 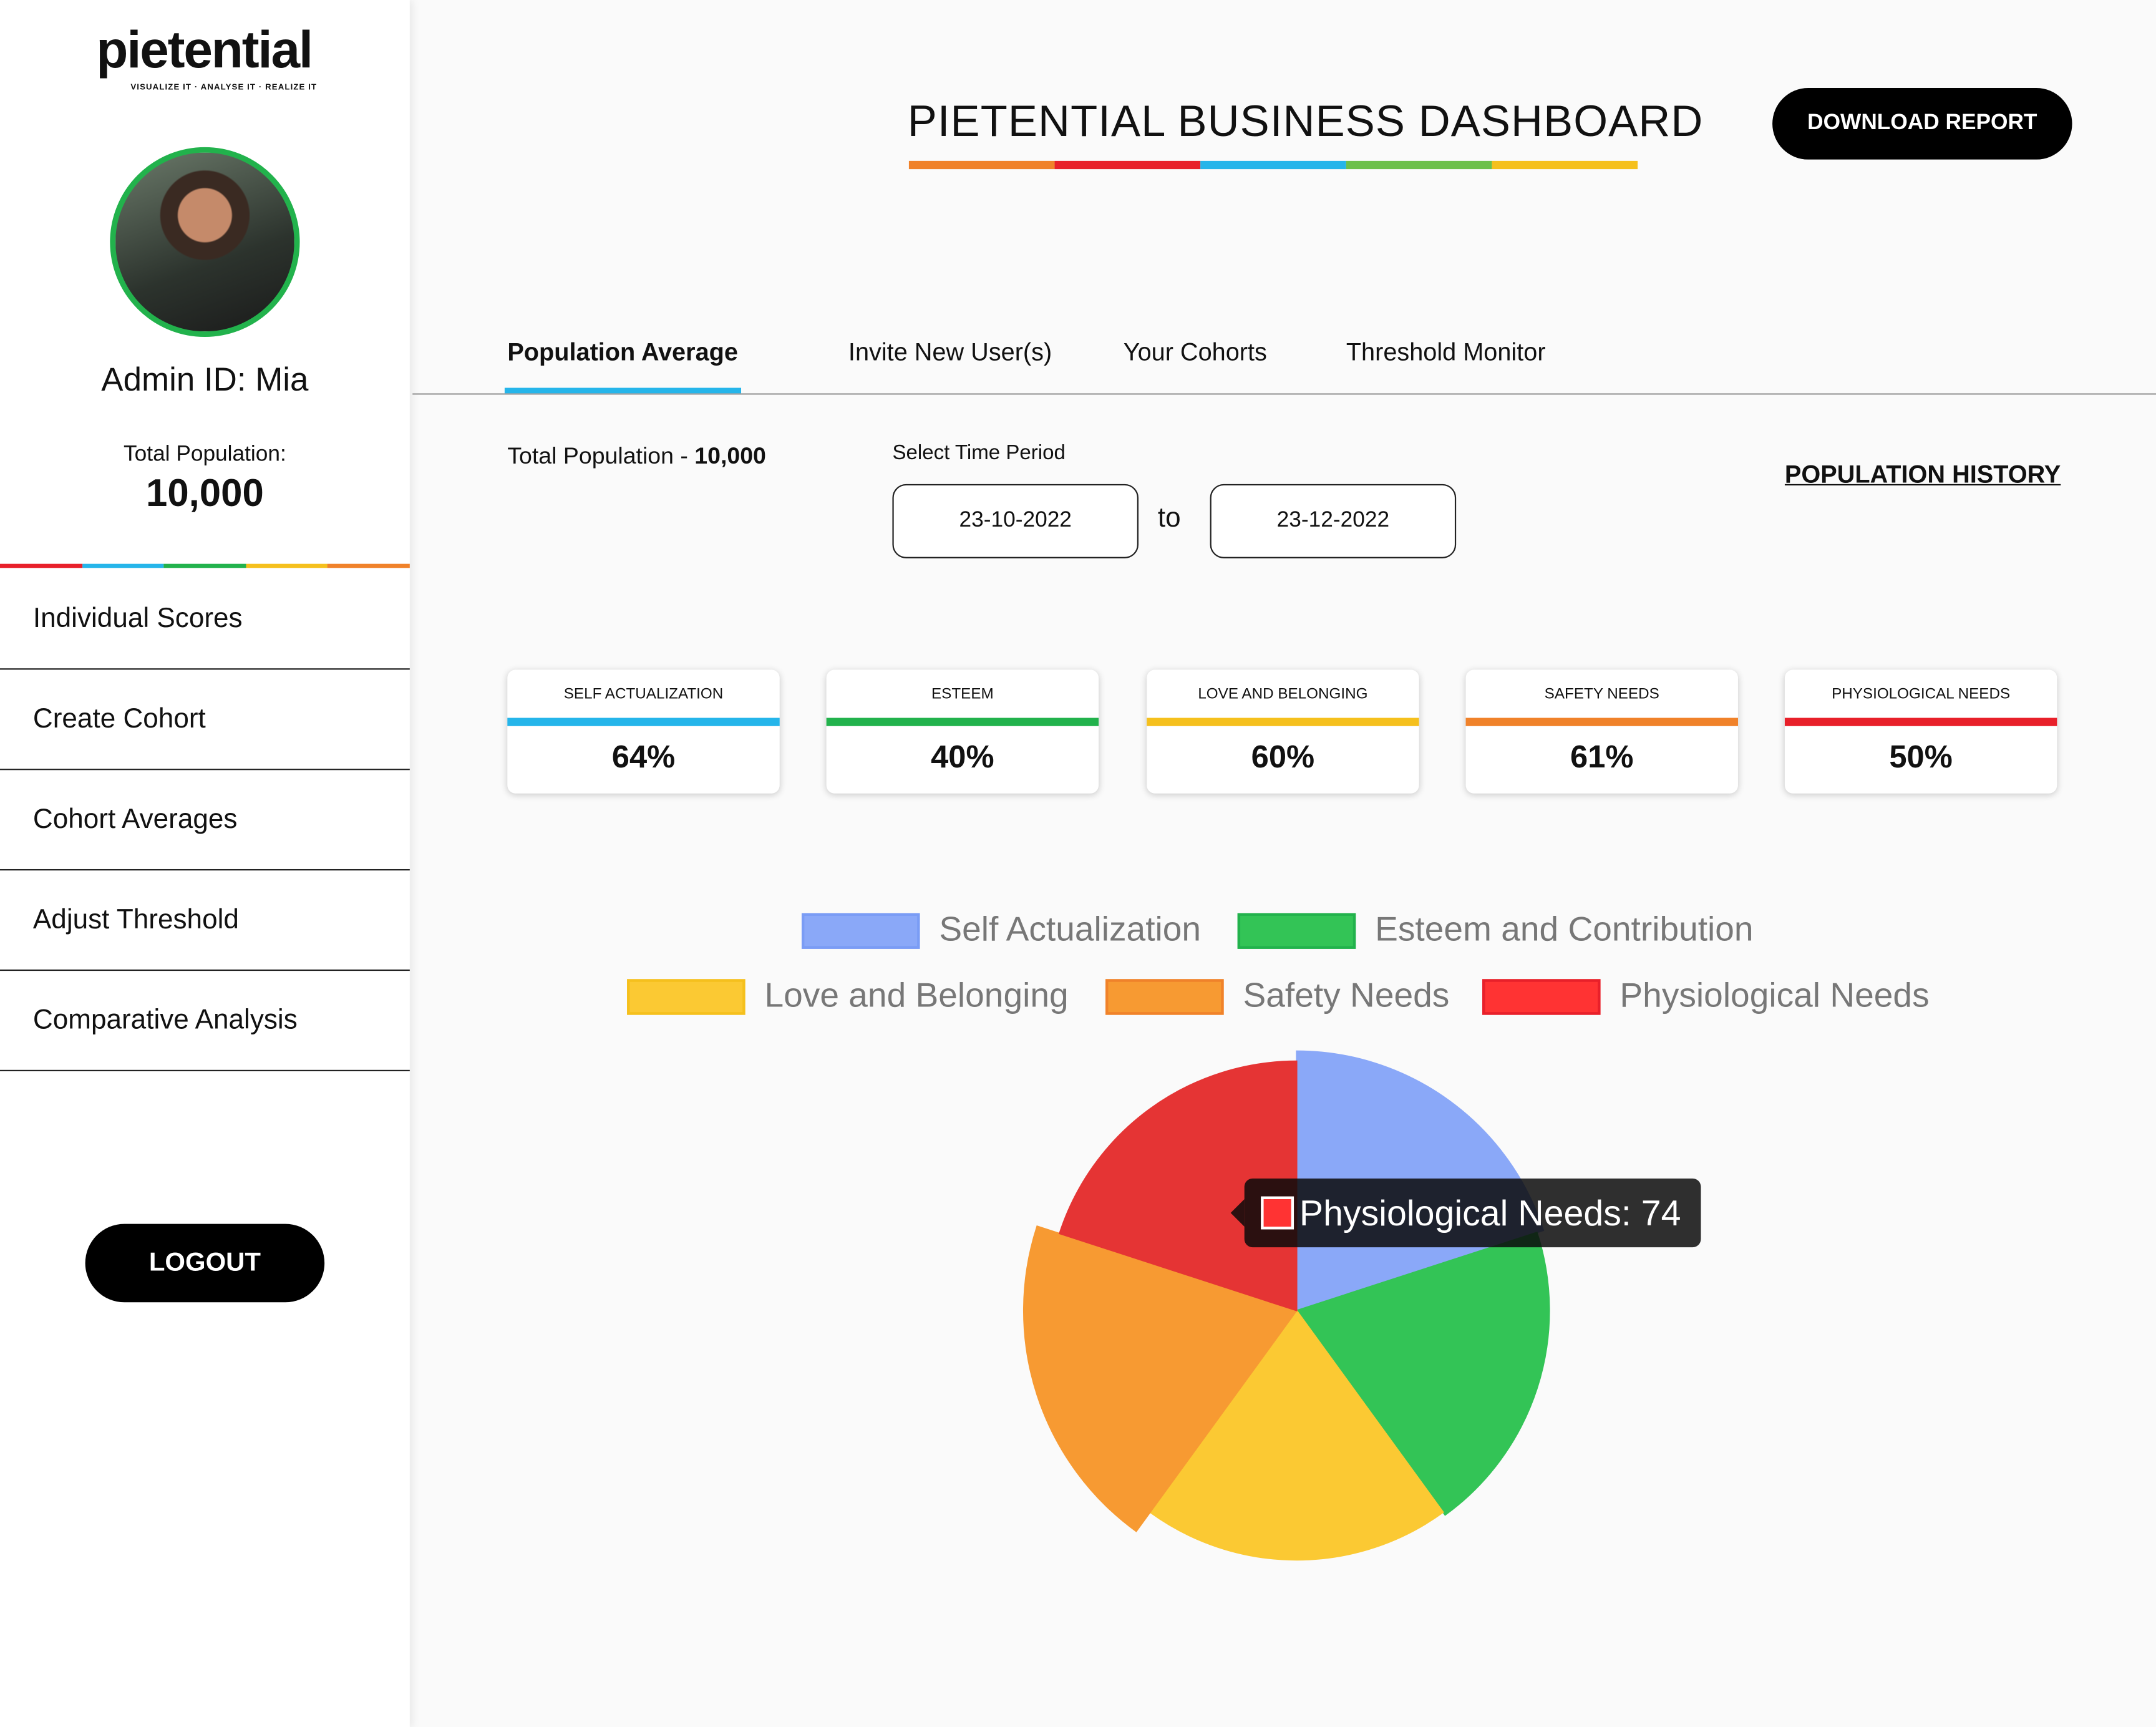 I want to click on download-report-button: DOWNLOAD REPORT, so click(x=1922, y=124).